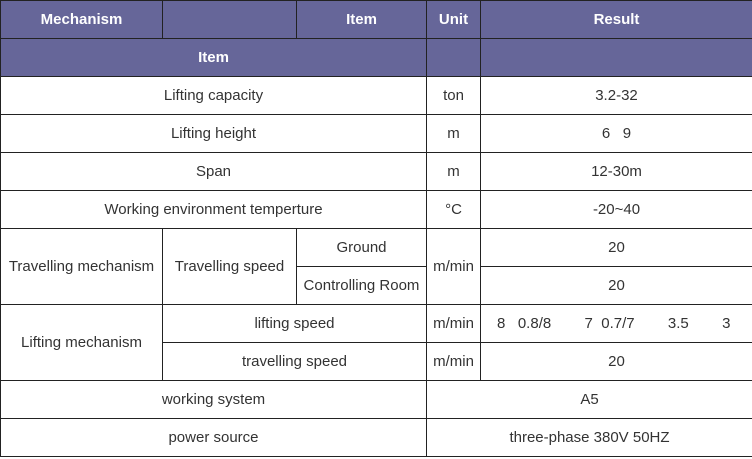 The width and height of the screenshot is (752, 459). What do you see at coordinates (213, 399) in the screenshot?
I see `item-cell: working system` at bounding box center [213, 399].